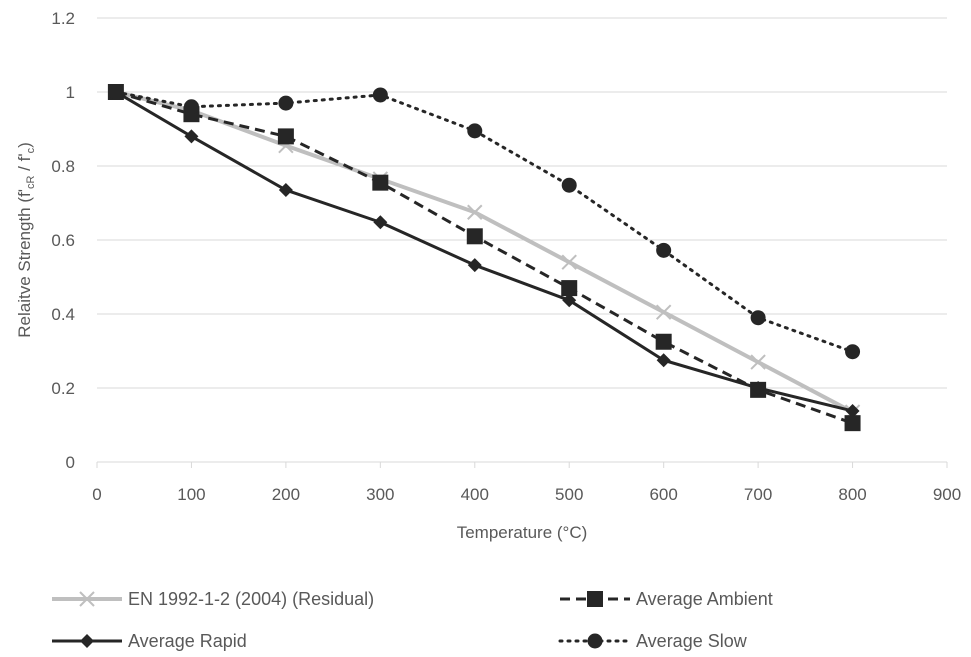  Describe the element at coordinates (475, 494) in the screenshot. I see `x-tick-label: 400` at that location.